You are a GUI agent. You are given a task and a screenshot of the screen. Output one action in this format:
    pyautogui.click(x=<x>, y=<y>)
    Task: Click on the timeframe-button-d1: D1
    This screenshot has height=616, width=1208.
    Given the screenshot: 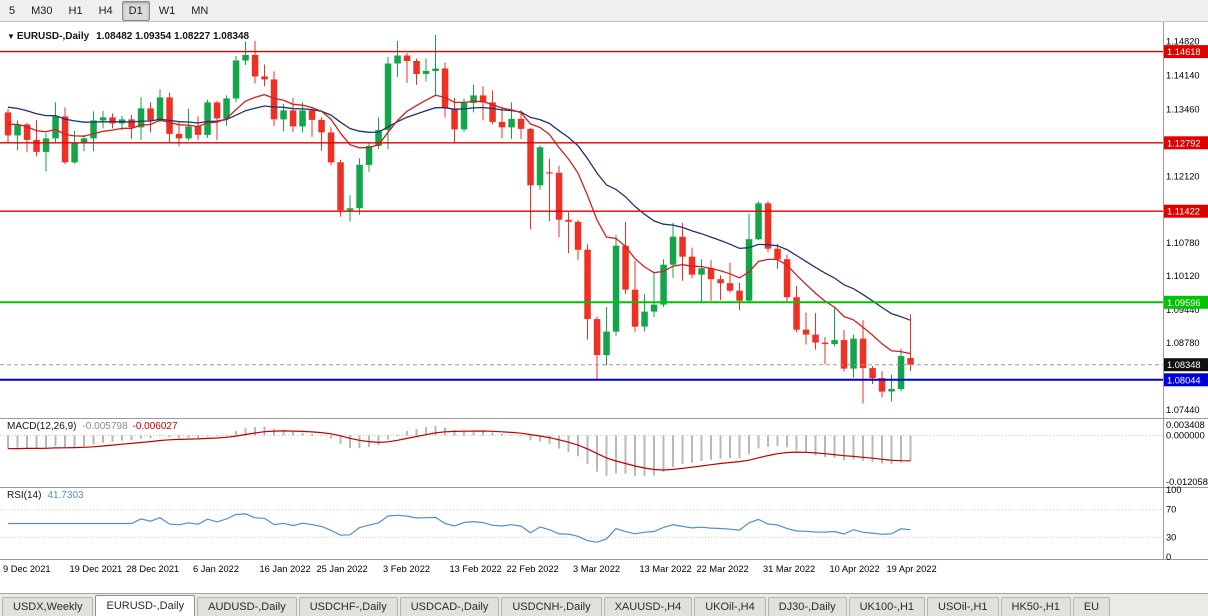 What is the action you would take?
    pyautogui.click(x=135, y=10)
    